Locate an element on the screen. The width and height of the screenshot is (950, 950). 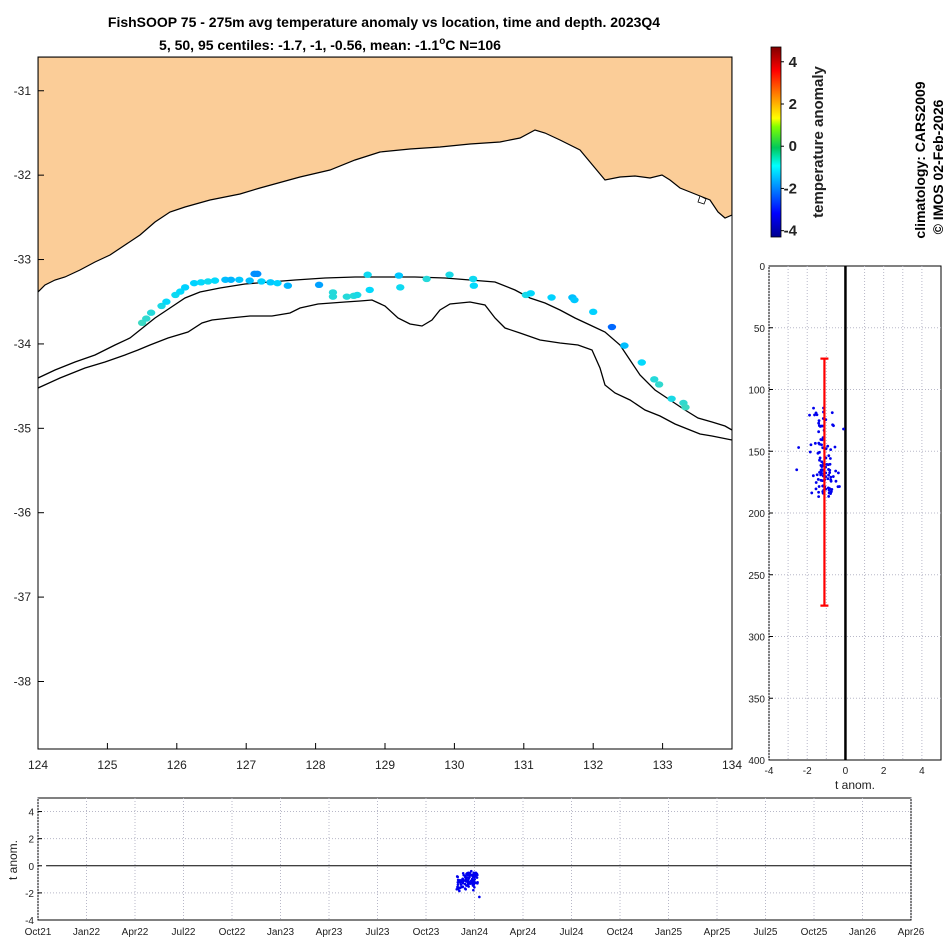
timeseries-points is located at coordinates (468, 884).